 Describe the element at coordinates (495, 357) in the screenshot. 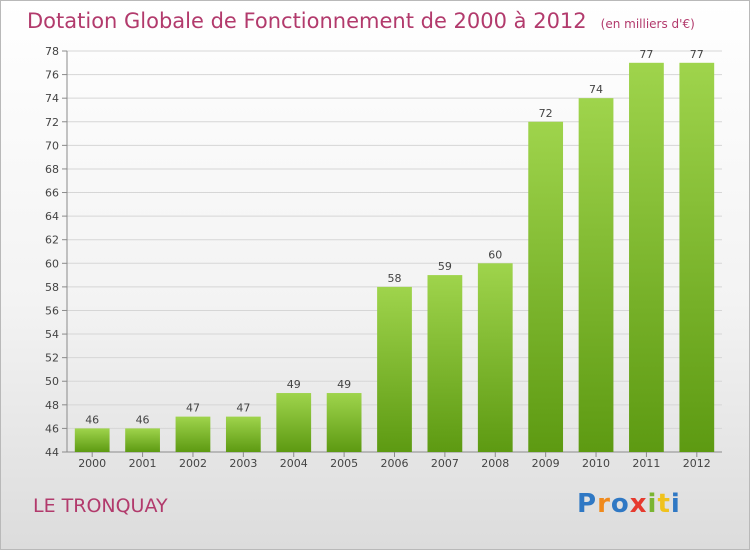

I see `bar-2008` at that location.